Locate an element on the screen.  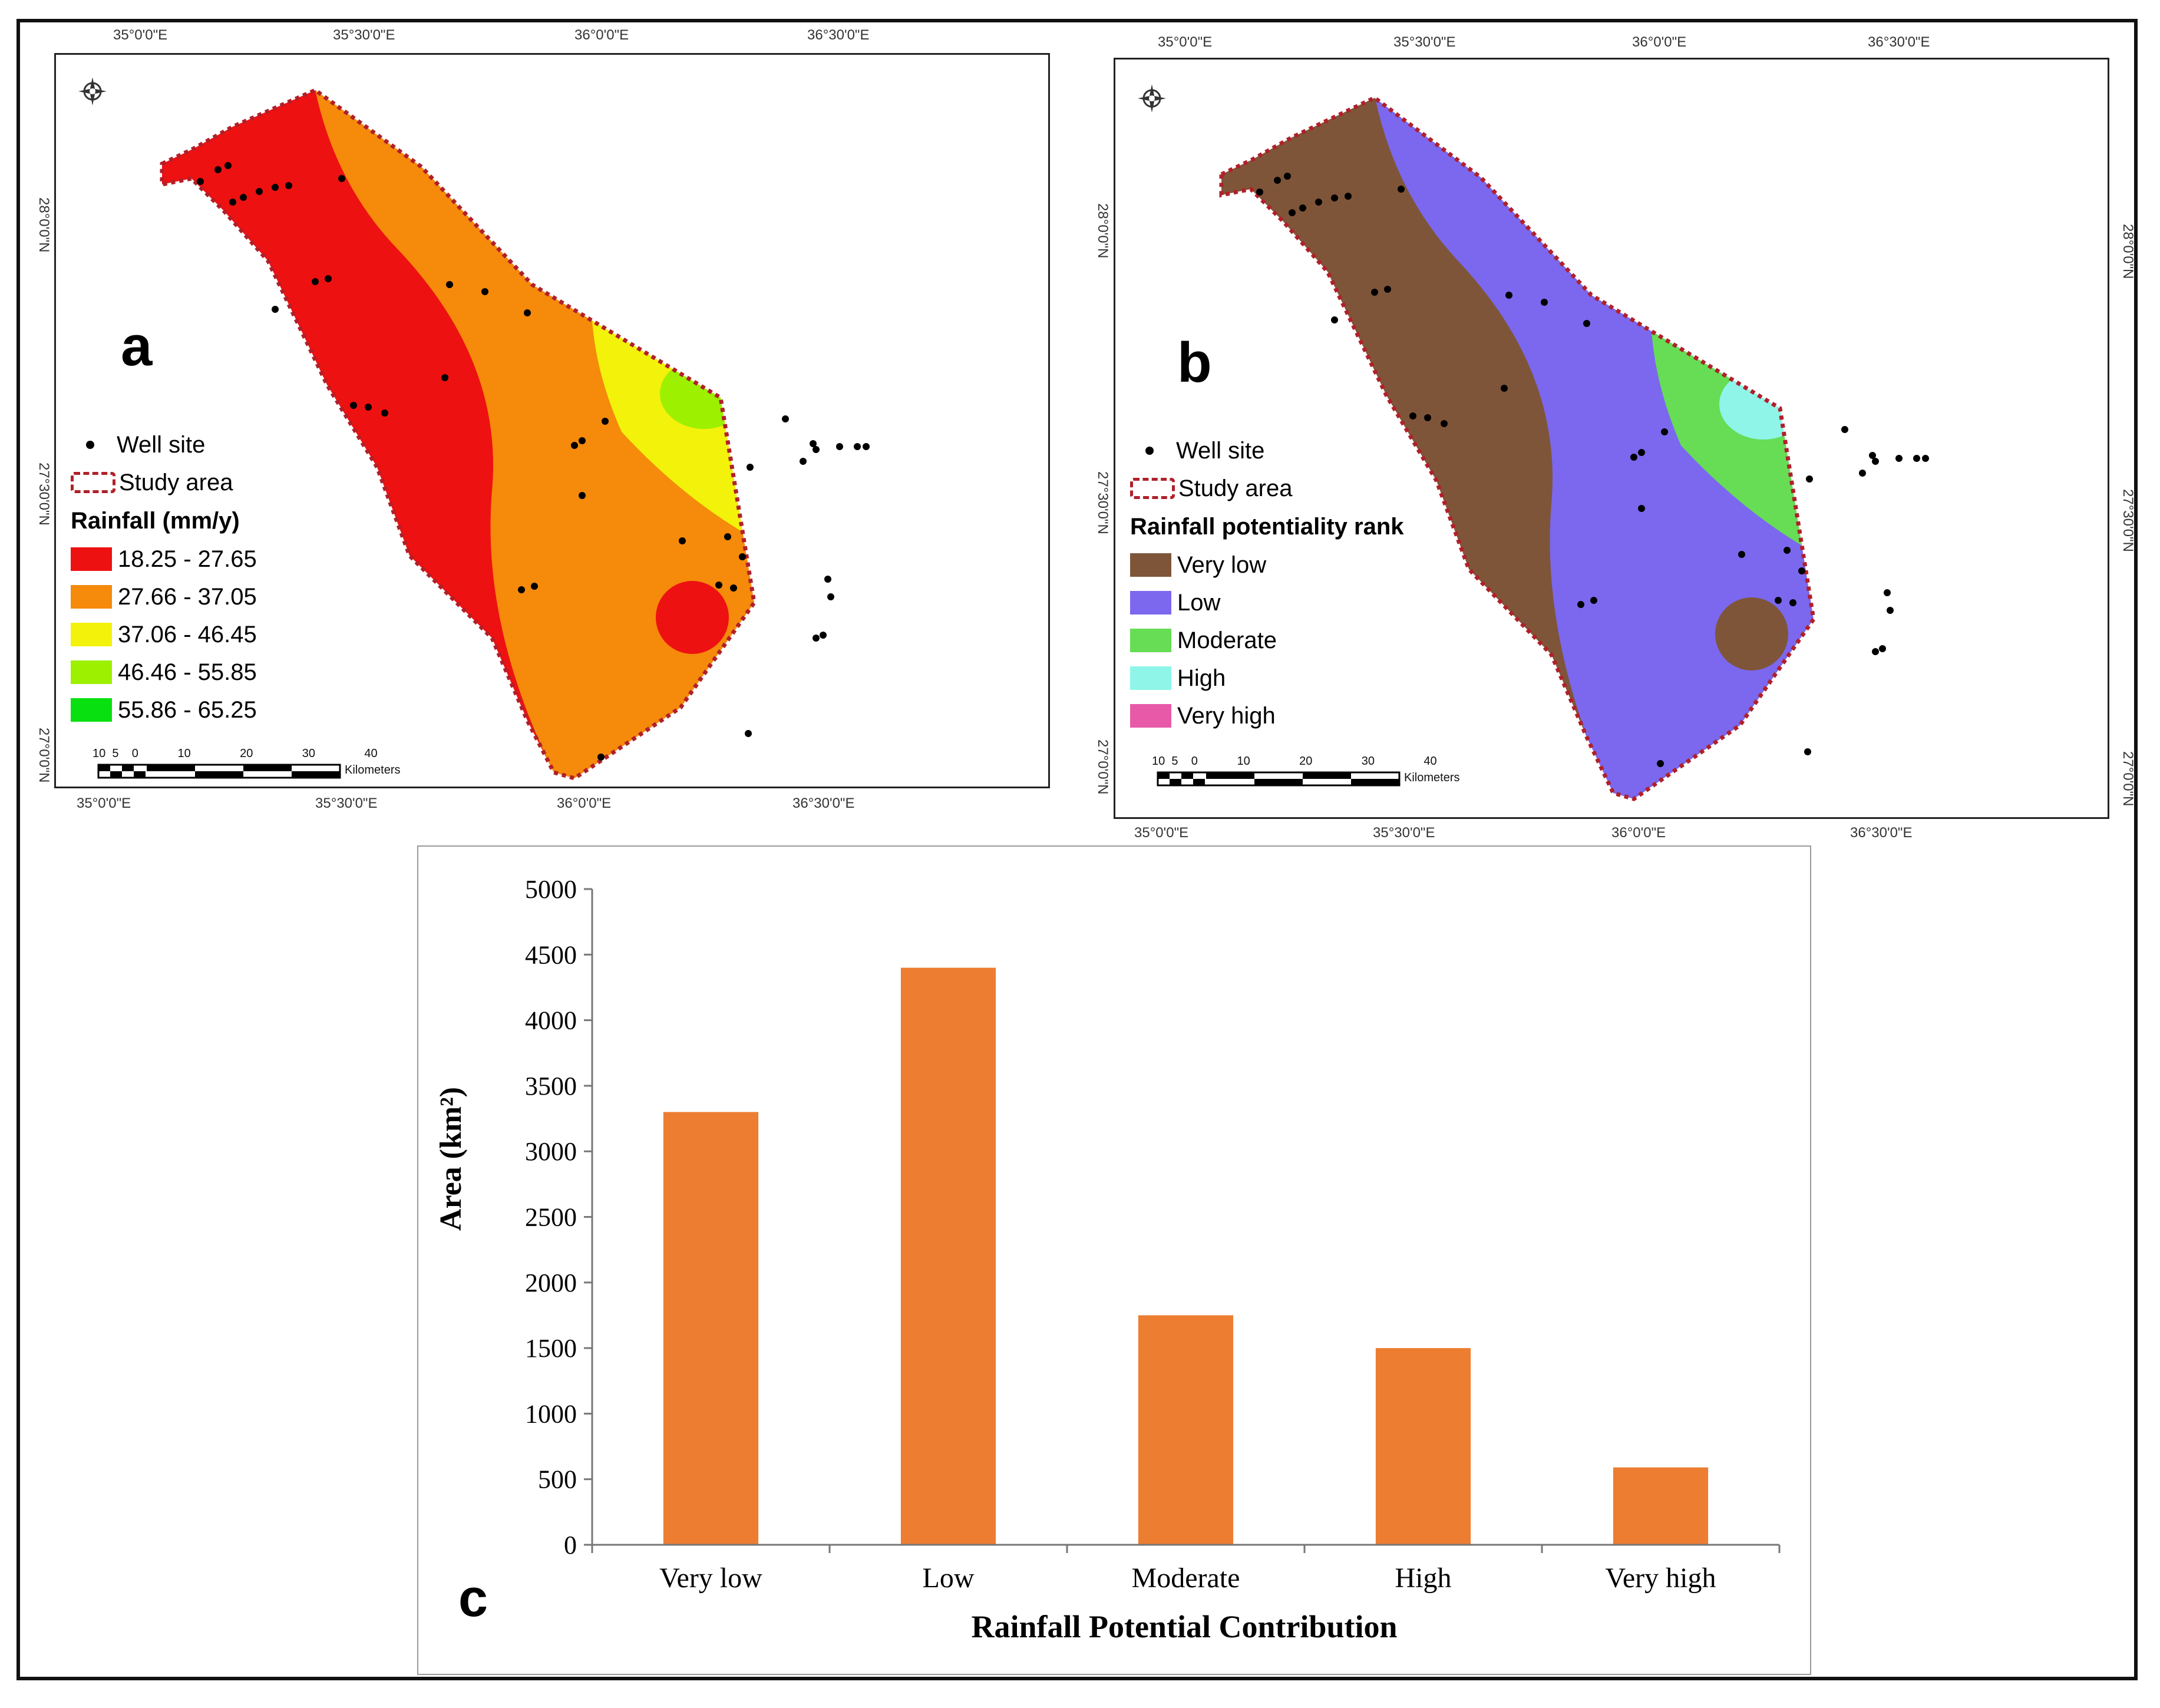
y-tick-label: 2500 is located at coordinates (551, 1217).